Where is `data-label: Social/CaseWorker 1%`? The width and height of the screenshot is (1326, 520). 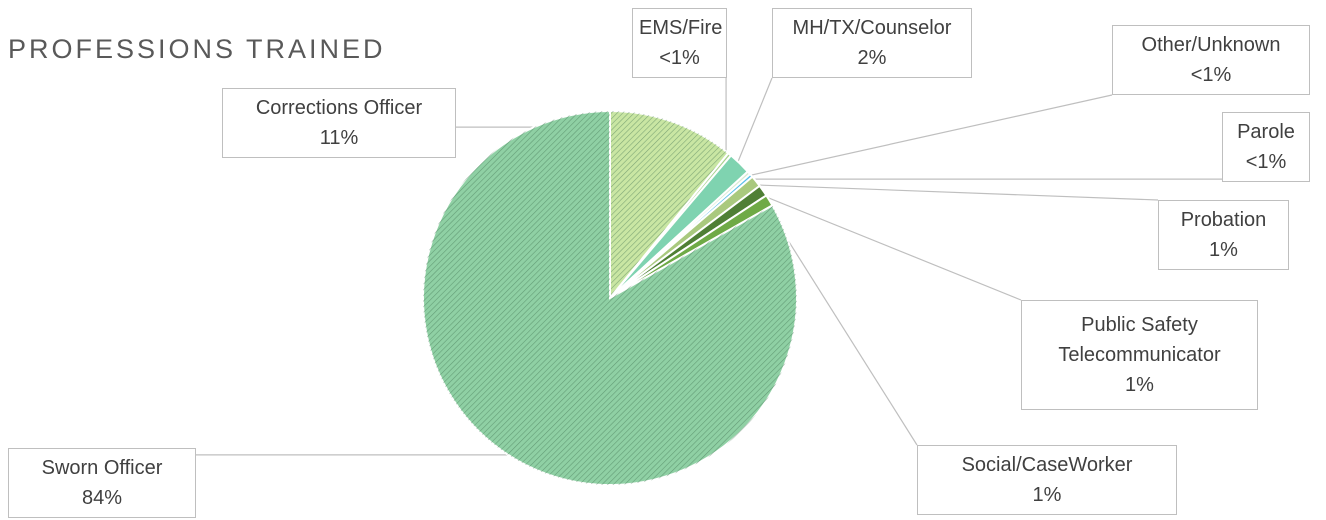 data-label: Social/CaseWorker 1% is located at coordinates (1047, 480).